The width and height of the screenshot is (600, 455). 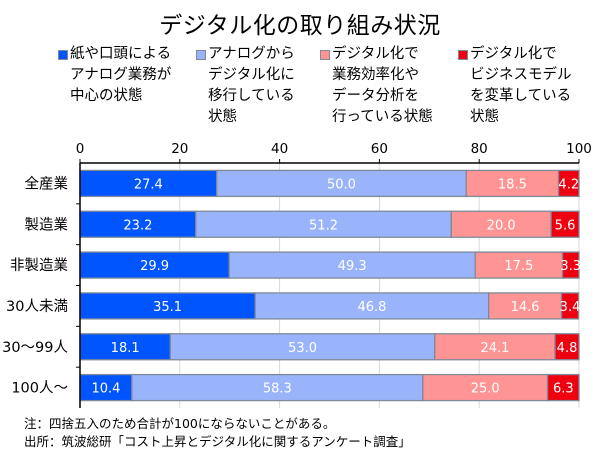 I want to click on category-label: 全産業, so click(x=47, y=183).